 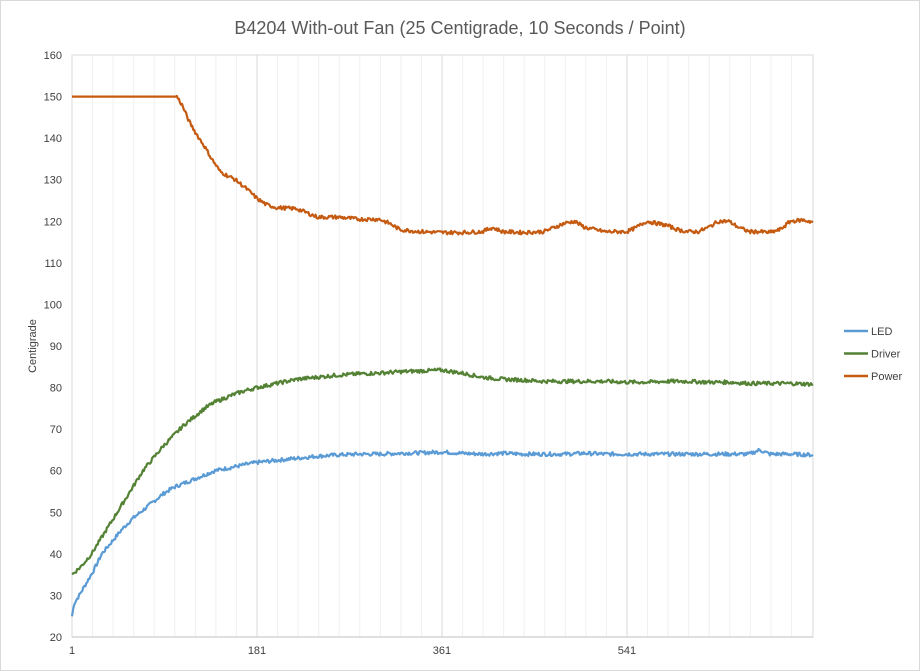 What do you see at coordinates (56, 430) in the screenshot?
I see `y-tick-label: 70` at bounding box center [56, 430].